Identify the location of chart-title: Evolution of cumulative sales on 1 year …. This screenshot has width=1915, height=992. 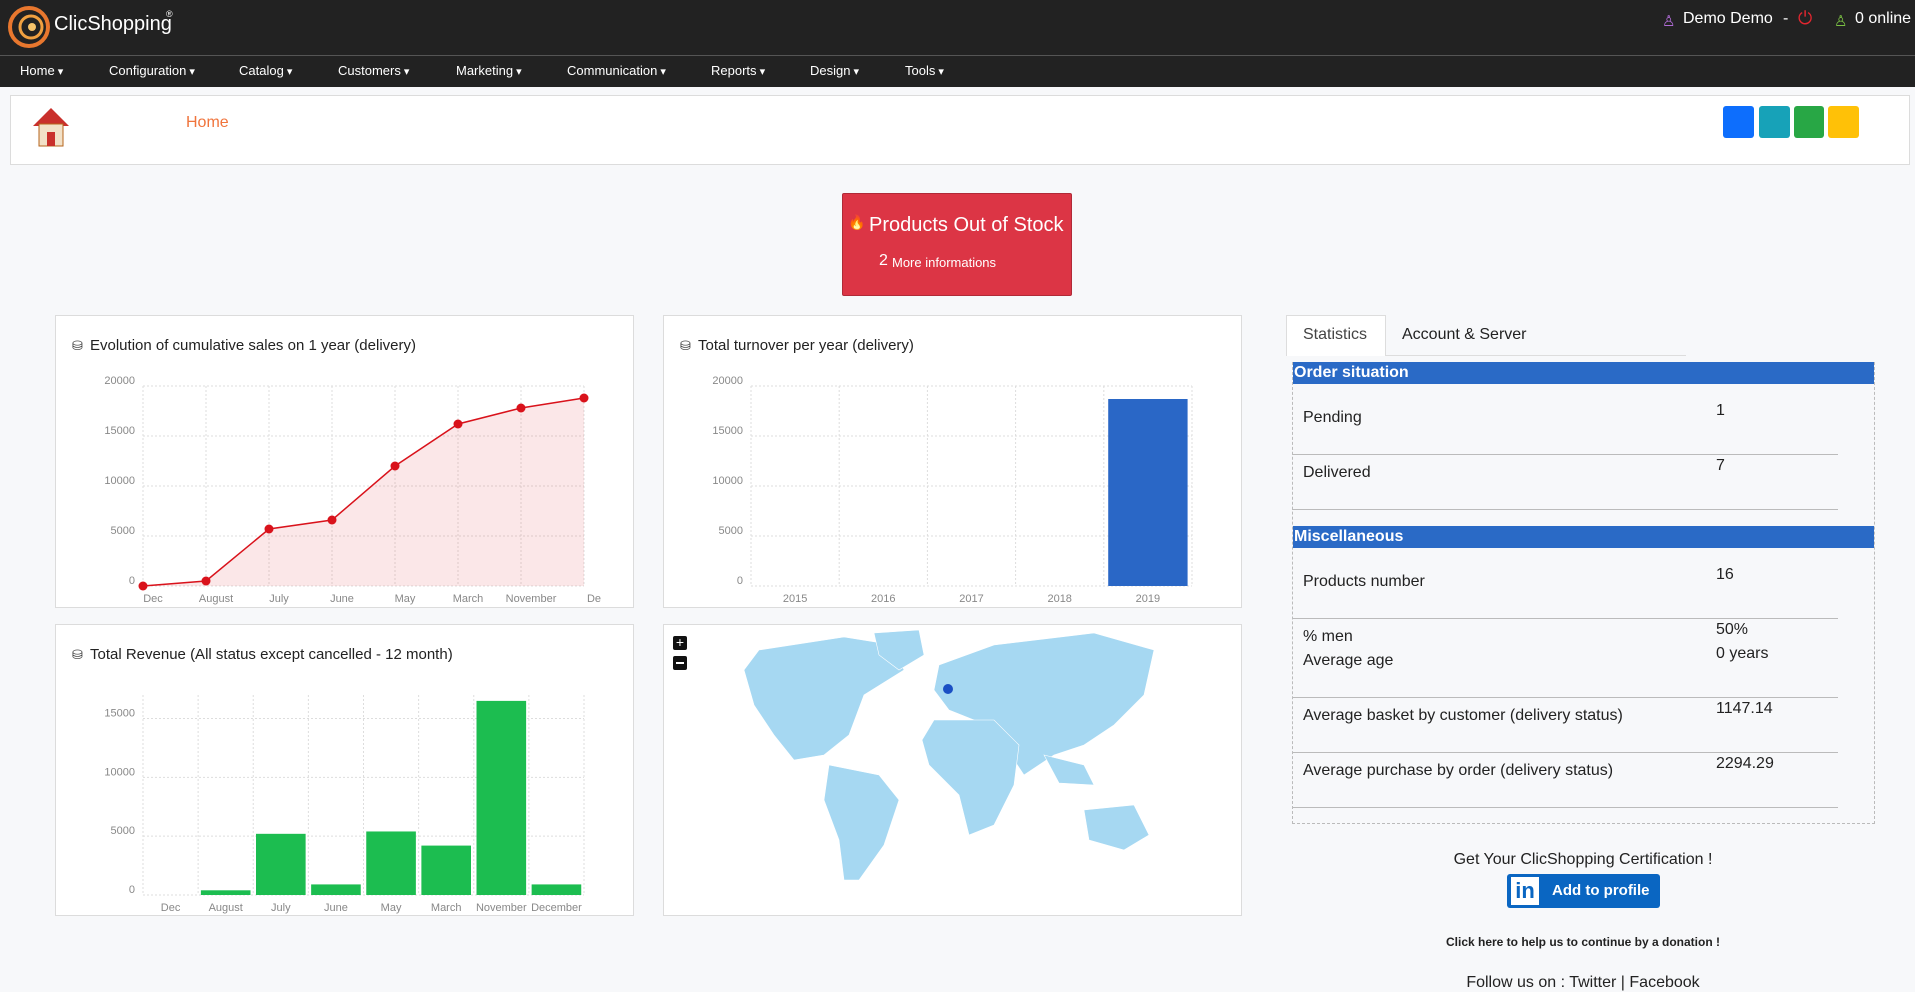
(253, 345).